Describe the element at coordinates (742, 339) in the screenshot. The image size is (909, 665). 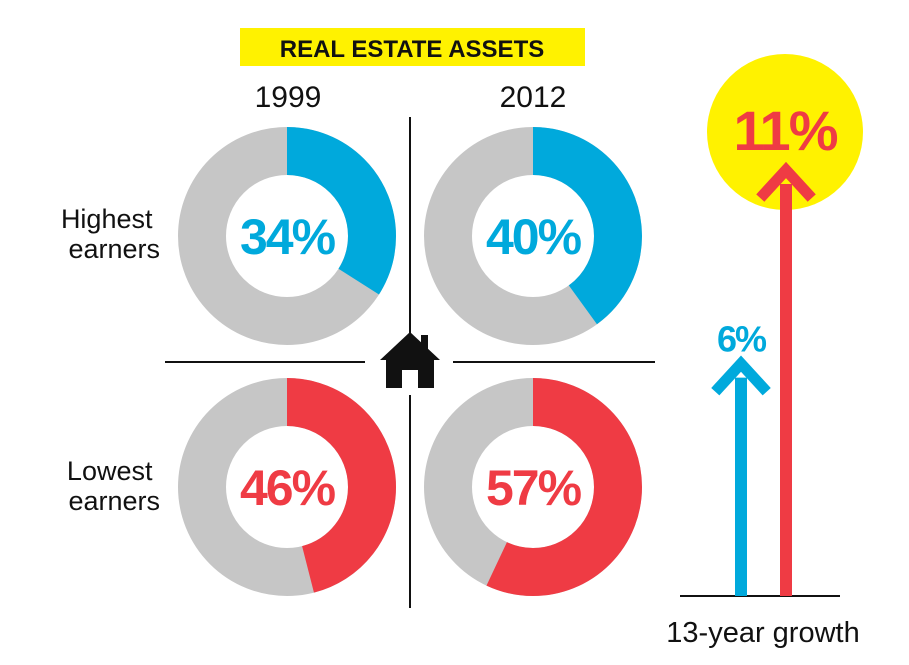
I see `growth-label-6: 6%` at that location.